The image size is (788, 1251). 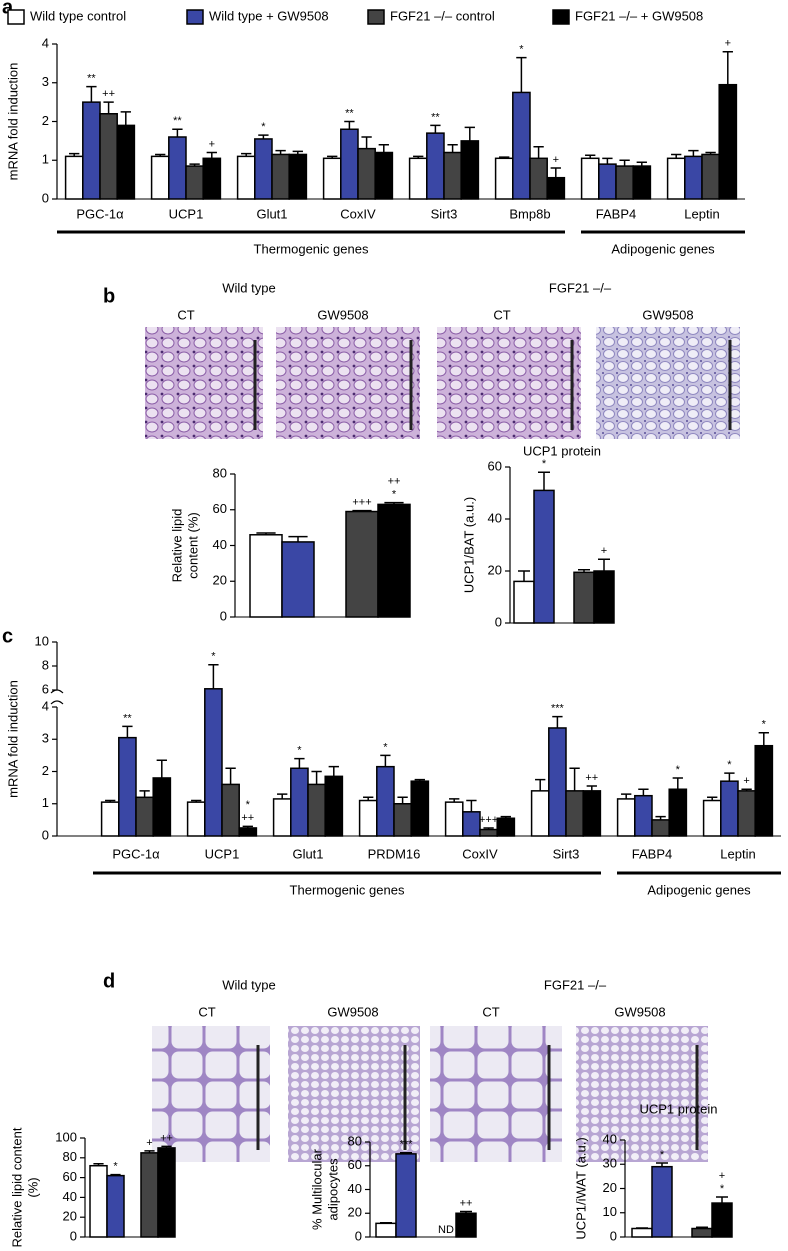 What do you see at coordinates (613, 1235) in the screenshot?
I see `y-tick-label: 0` at bounding box center [613, 1235].